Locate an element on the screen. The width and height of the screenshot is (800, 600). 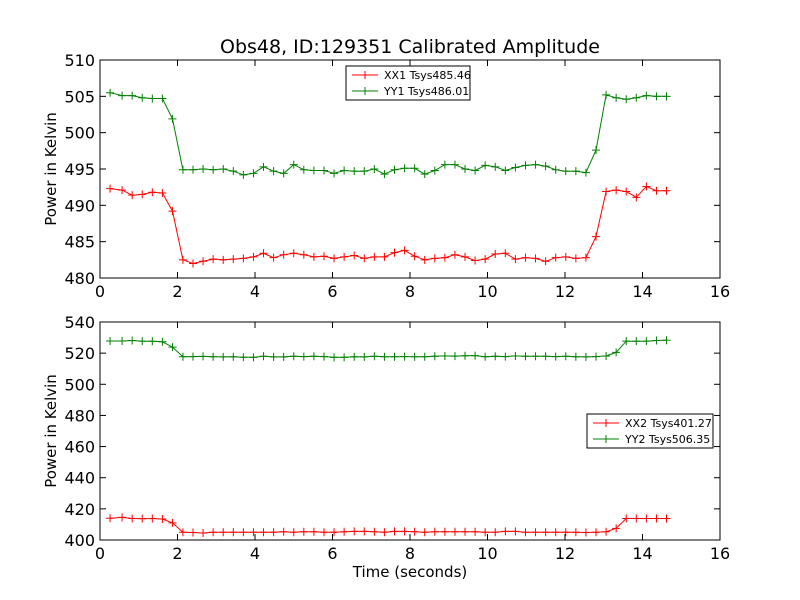
x-tick-label: 6 is located at coordinates (332, 553).